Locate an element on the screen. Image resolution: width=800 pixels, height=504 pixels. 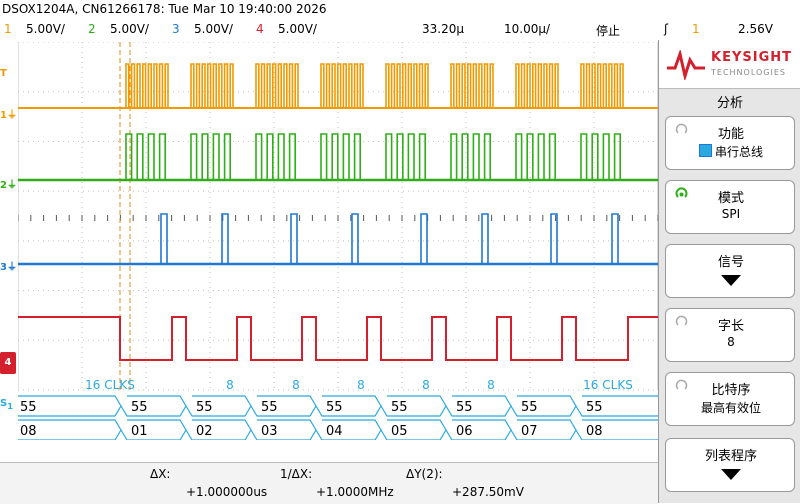
menu-title: 分析 is located at coordinates (729, 103).